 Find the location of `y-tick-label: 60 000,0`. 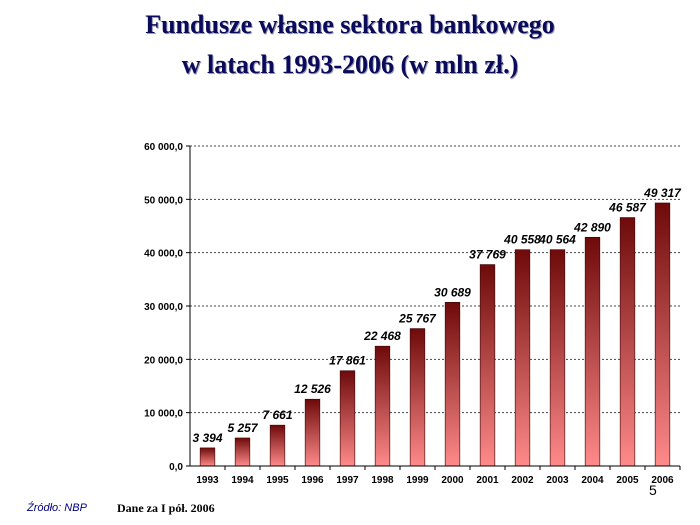

y-tick-label: 60 000,0 is located at coordinates (163, 147).